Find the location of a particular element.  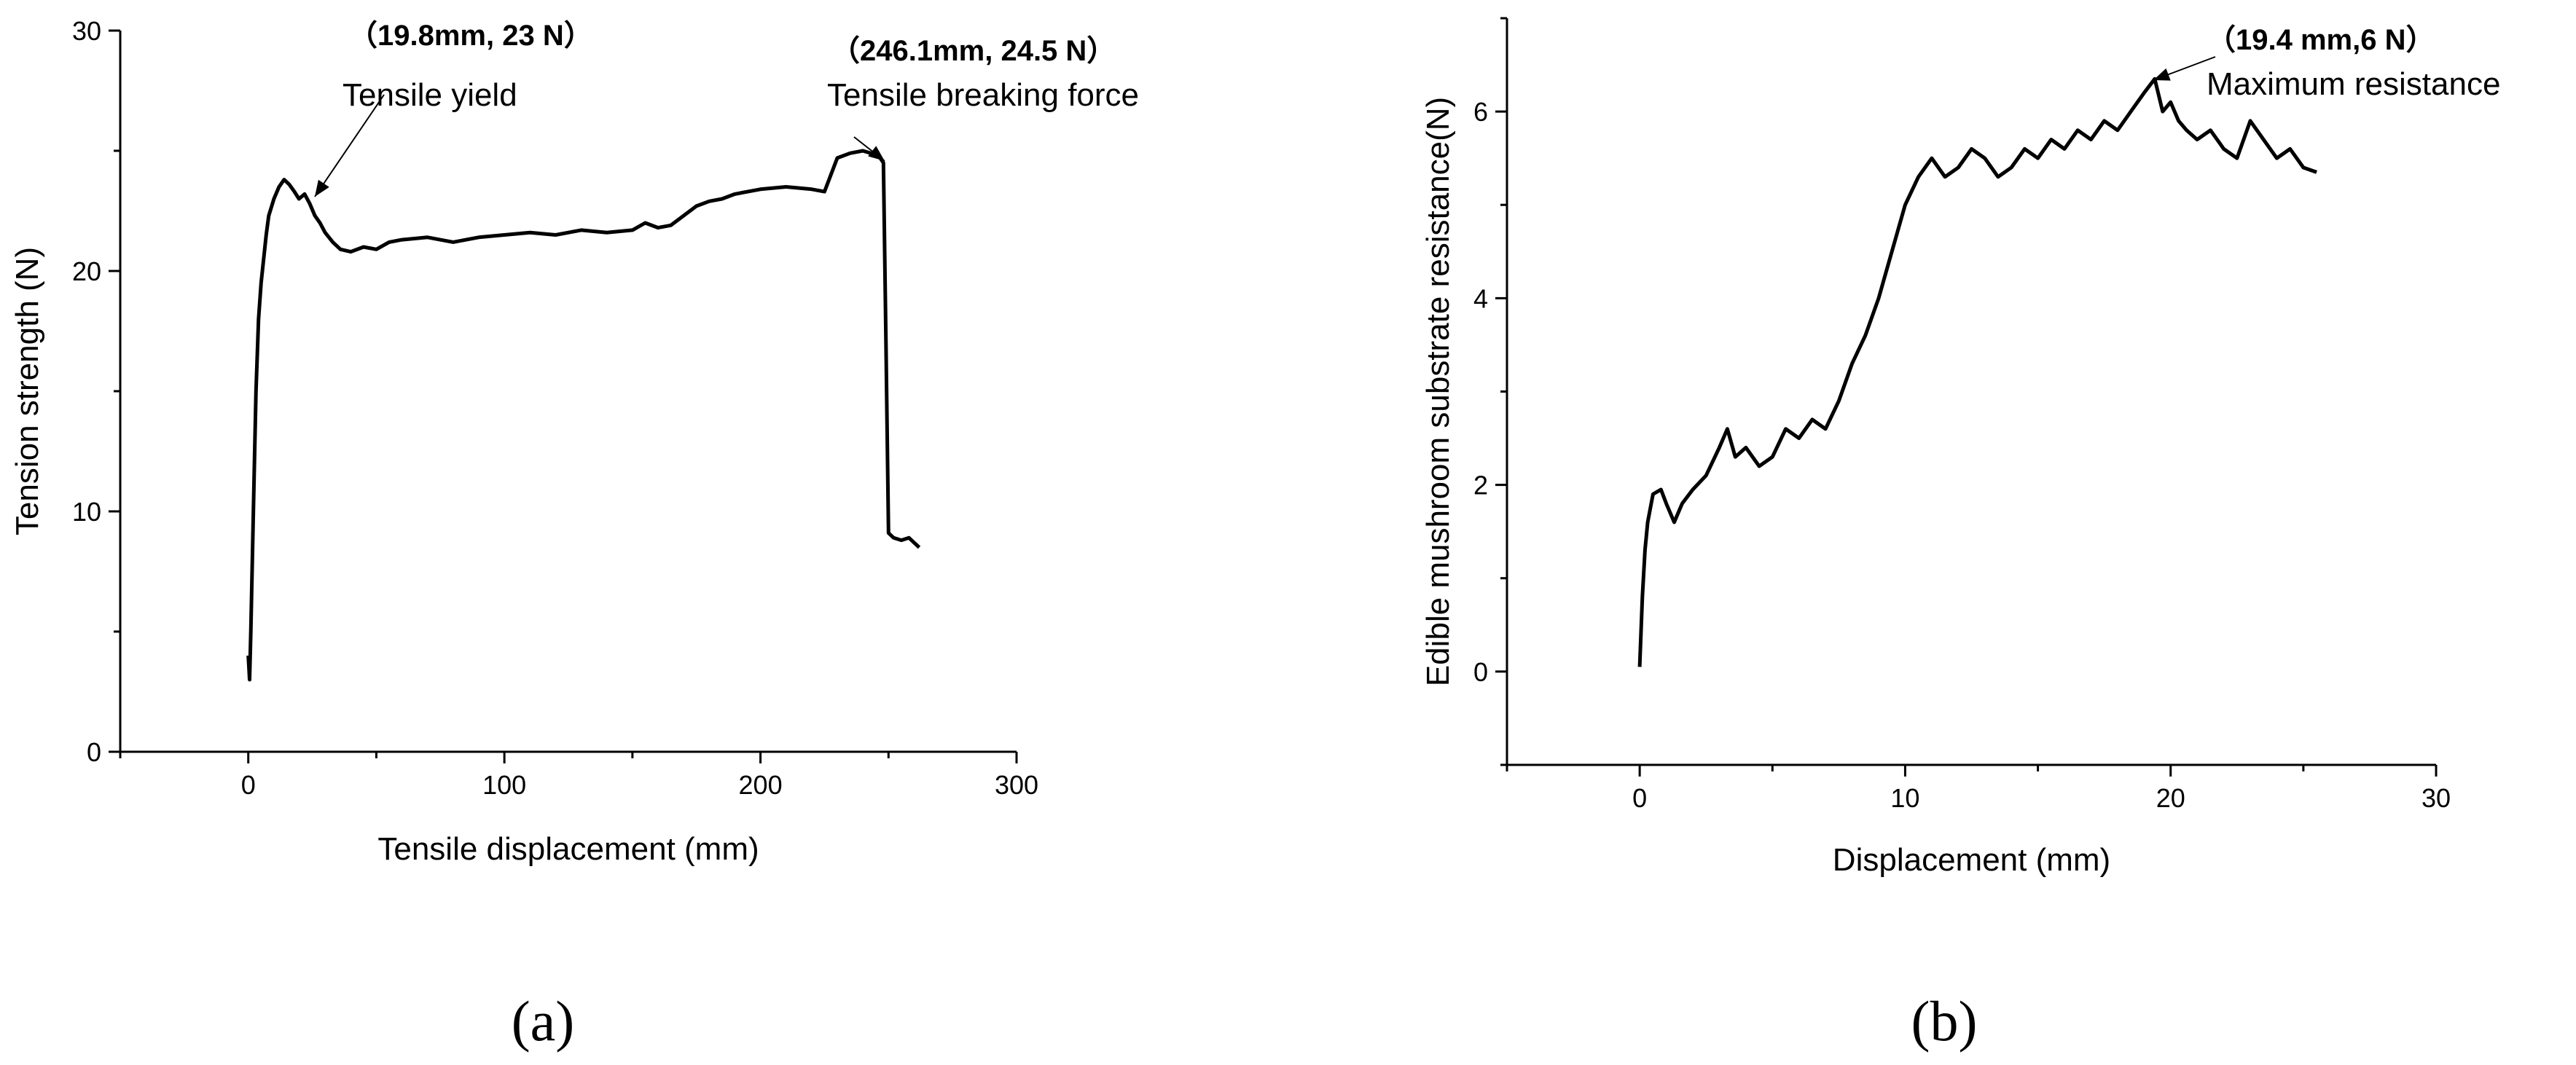

x-tick-label: 300 is located at coordinates (1016, 785).